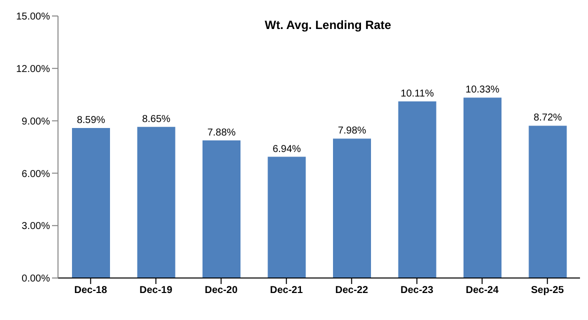 The height and width of the screenshot is (320, 588). Describe the element at coordinates (483, 90) in the screenshot. I see `data-label: 10.33%` at that location.